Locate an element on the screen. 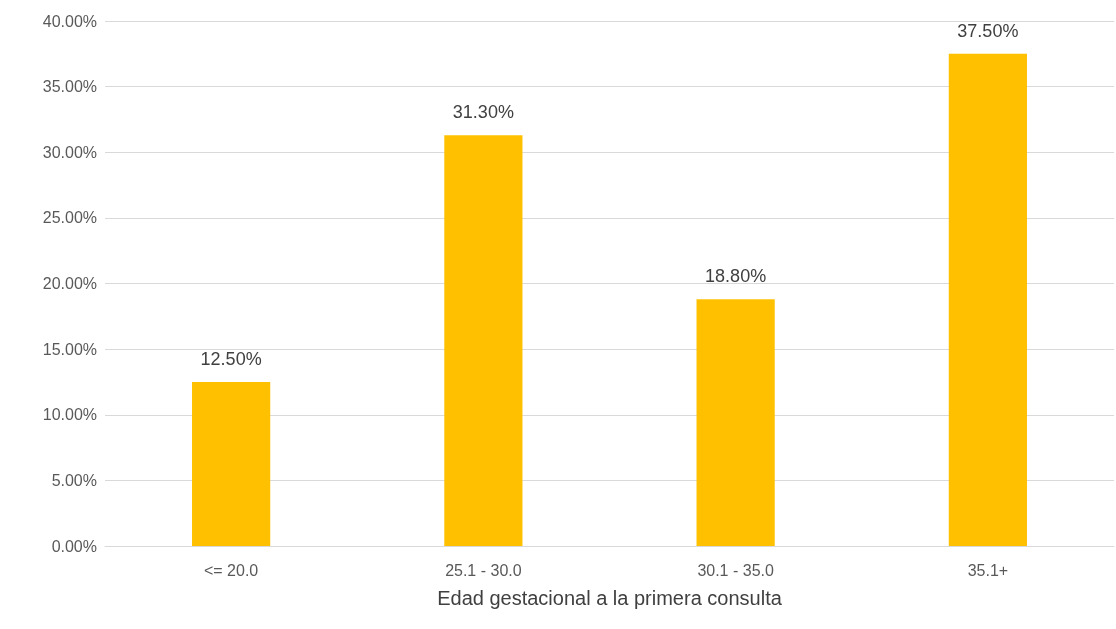  y-tick-label: 15.00% is located at coordinates (69, 349).